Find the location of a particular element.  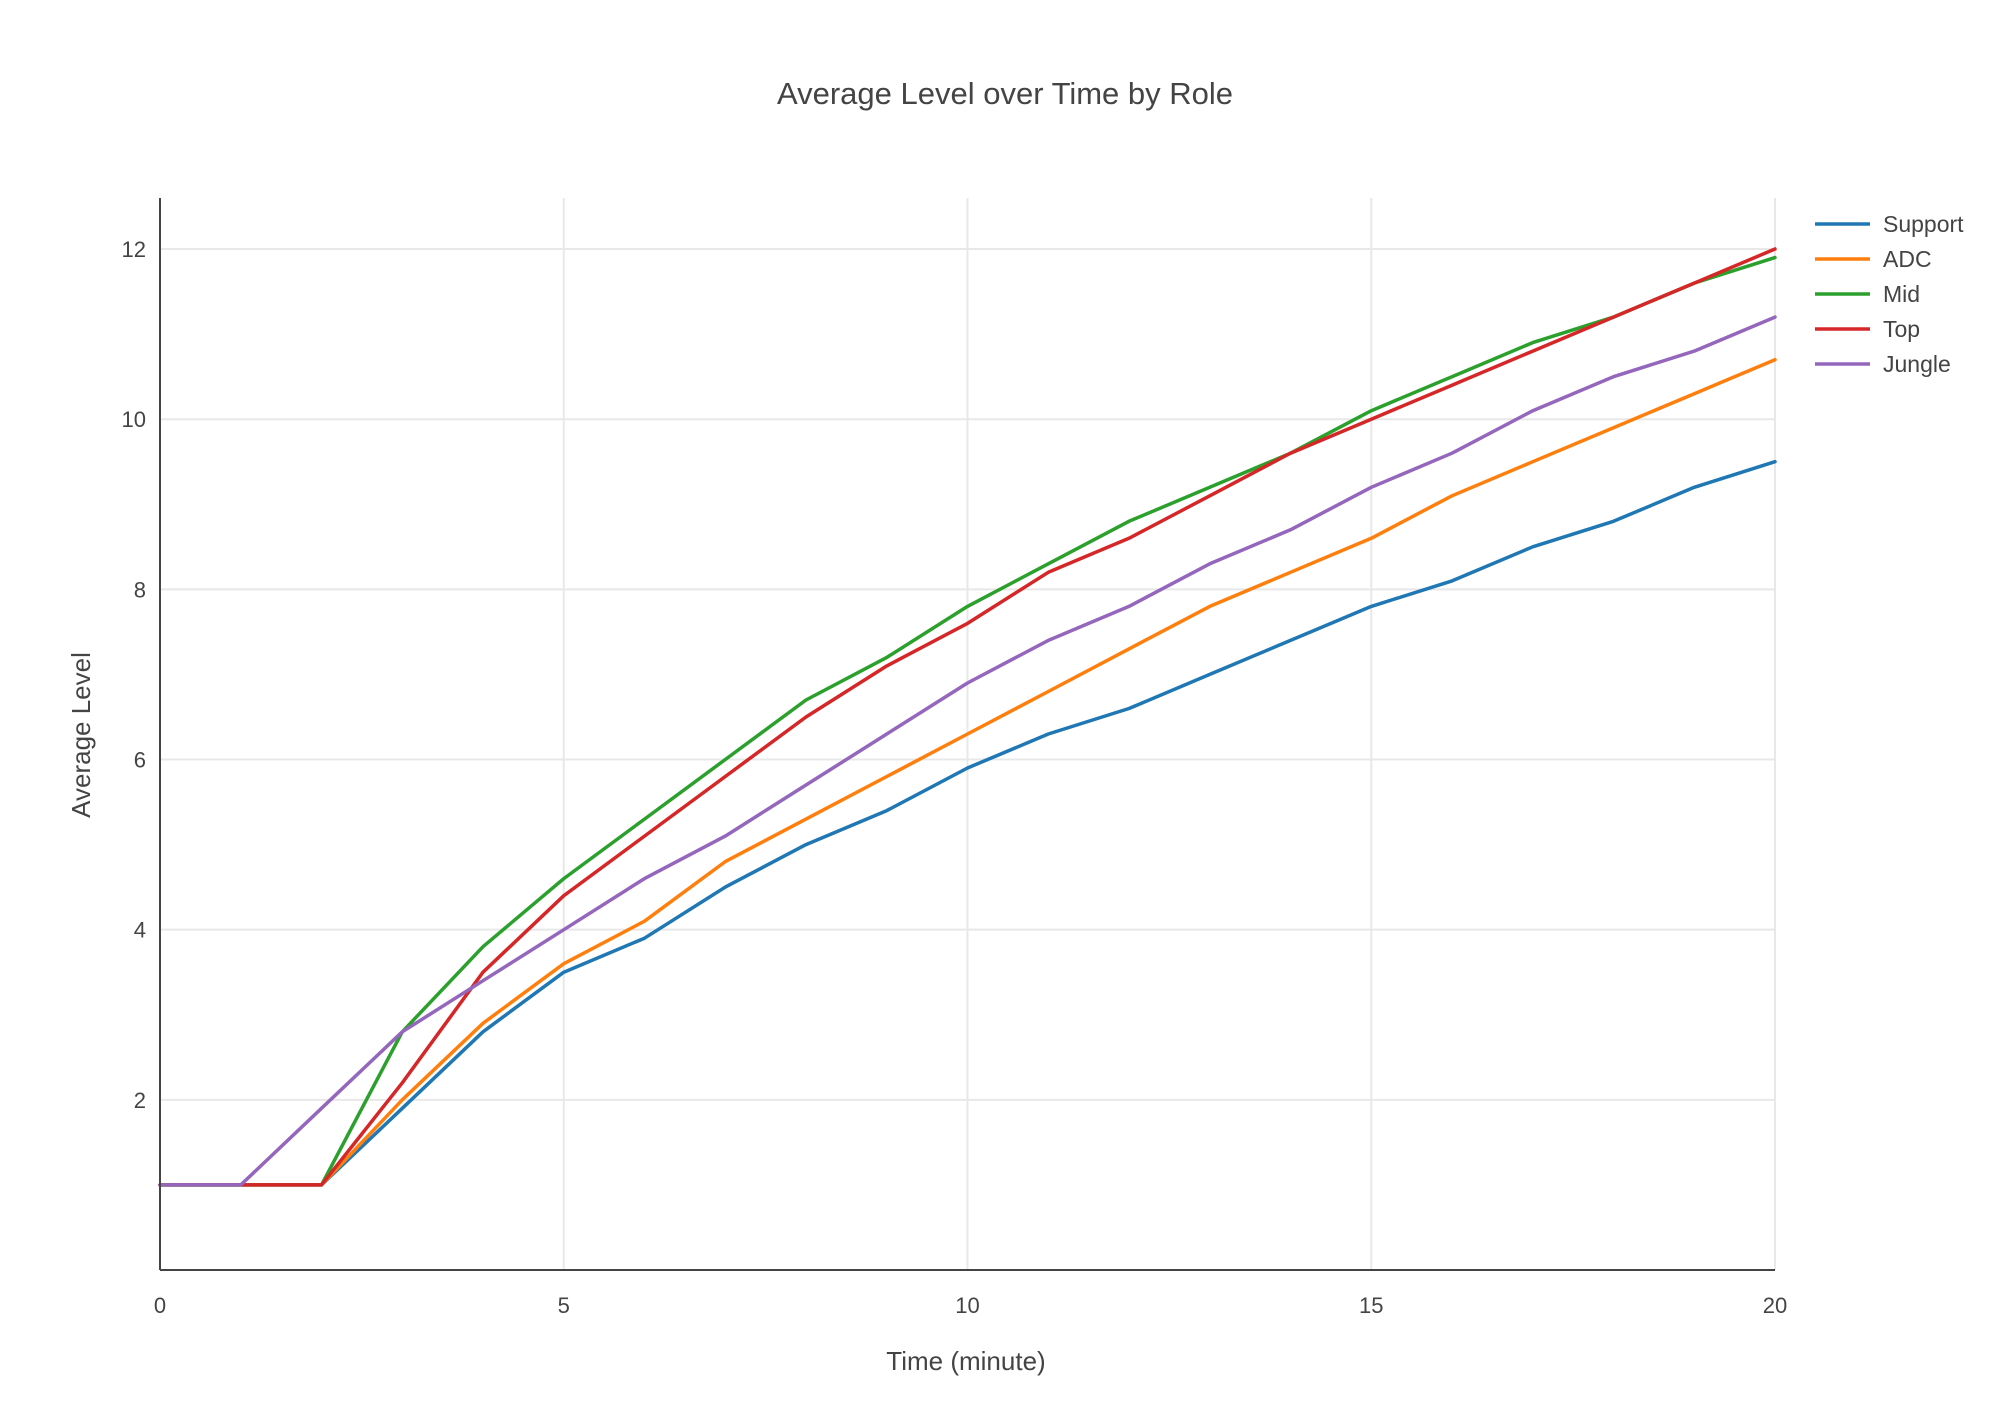

x-tick-label: 20 is located at coordinates (1775, 1305).